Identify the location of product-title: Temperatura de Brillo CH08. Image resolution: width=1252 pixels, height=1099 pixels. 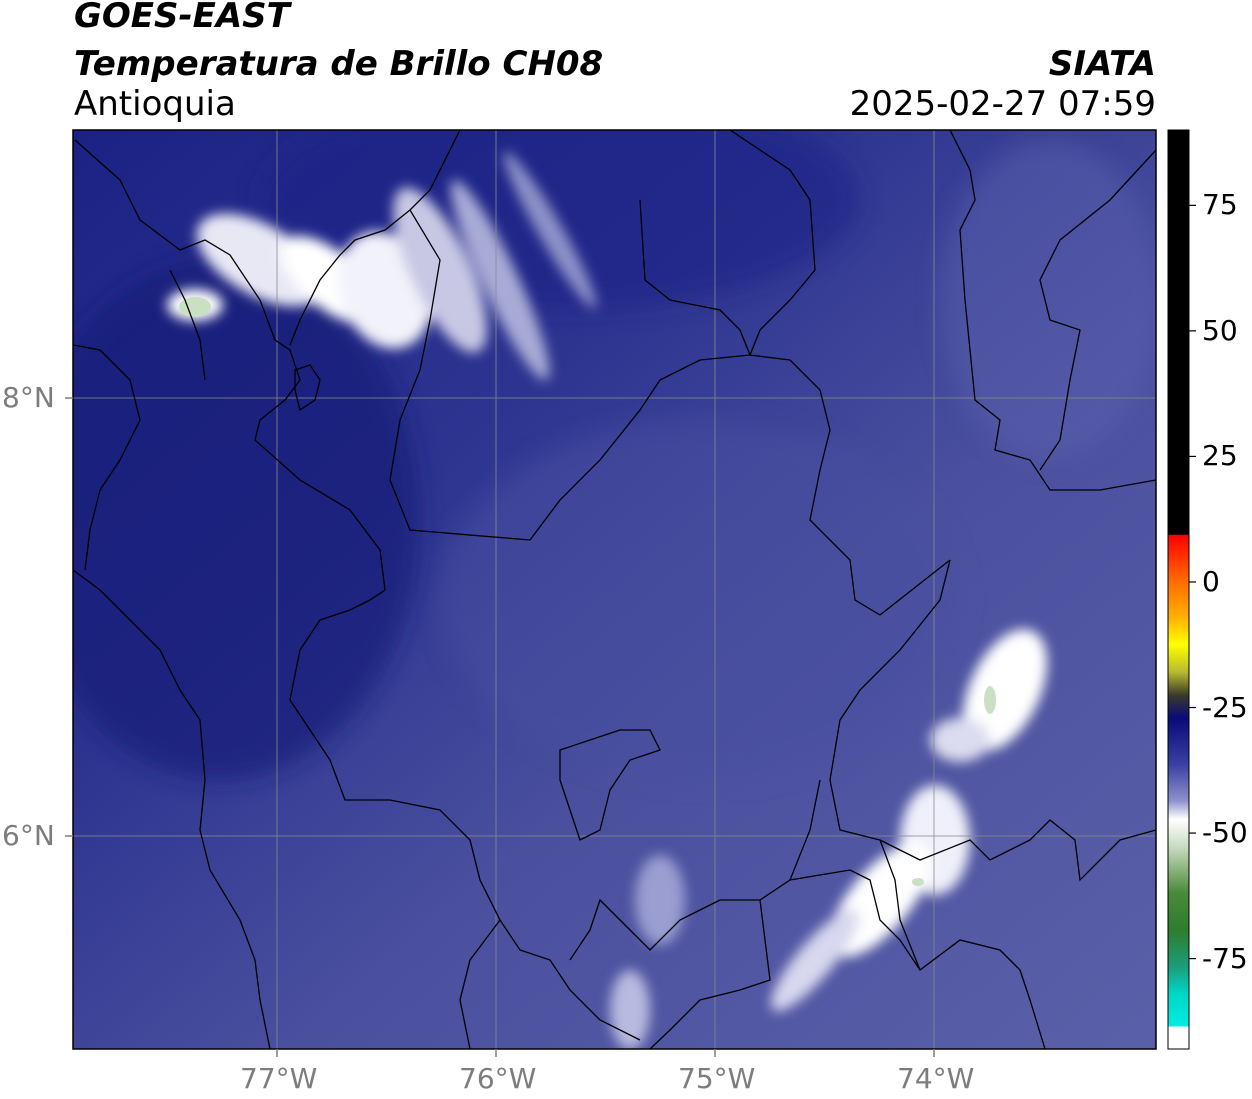
(339, 64).